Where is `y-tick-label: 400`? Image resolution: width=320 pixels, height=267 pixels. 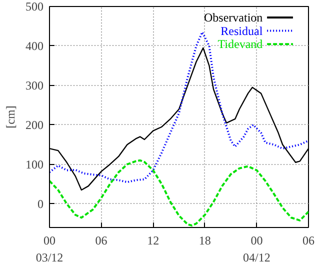 y-tick-label: 400 is located at coordinates (35, 45).